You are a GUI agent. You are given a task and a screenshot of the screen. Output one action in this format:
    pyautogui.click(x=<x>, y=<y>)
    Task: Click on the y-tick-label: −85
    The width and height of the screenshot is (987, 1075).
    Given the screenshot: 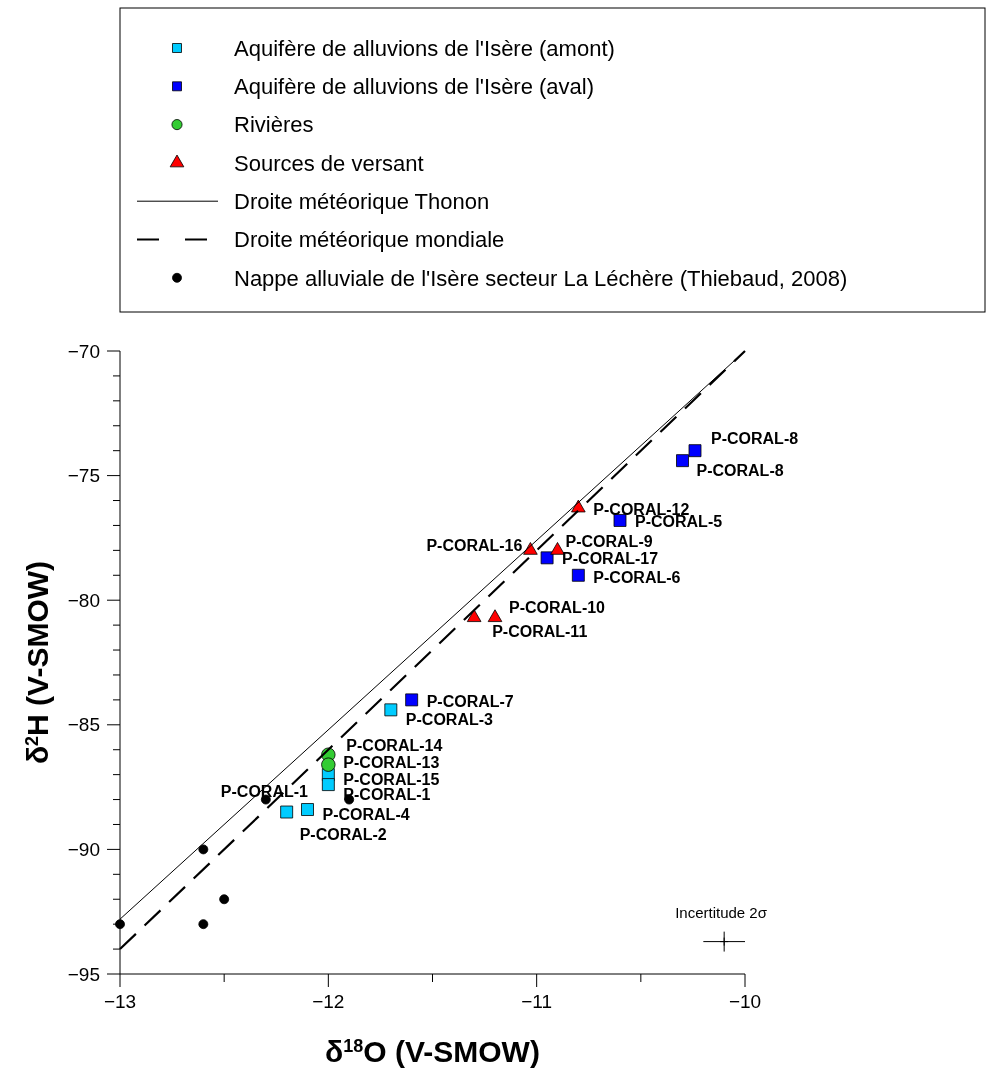 What is the action you would take?
    pyautogui.click(x=83, y=725)
    